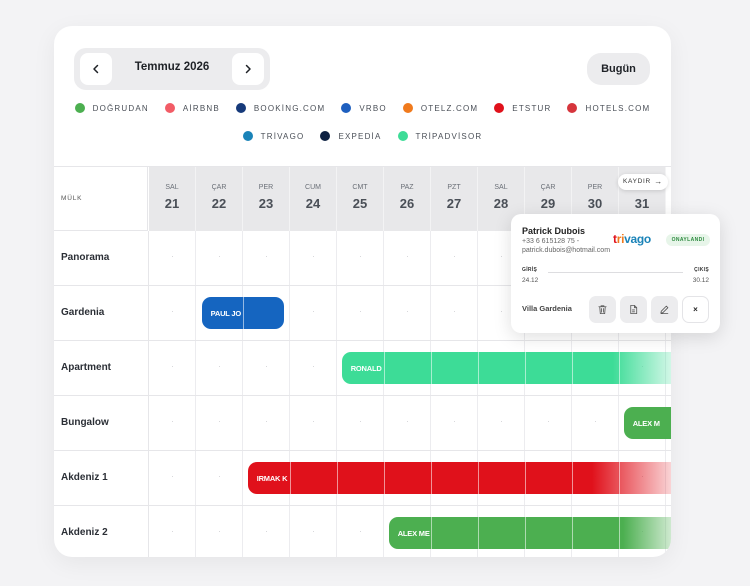 The width and height of the screenshot is (750, 586). What do you see at coordinates (449, 136) in the screenshot?
I see `legend-label: TRİPADVİSOR` at bounding box center [449, 136].